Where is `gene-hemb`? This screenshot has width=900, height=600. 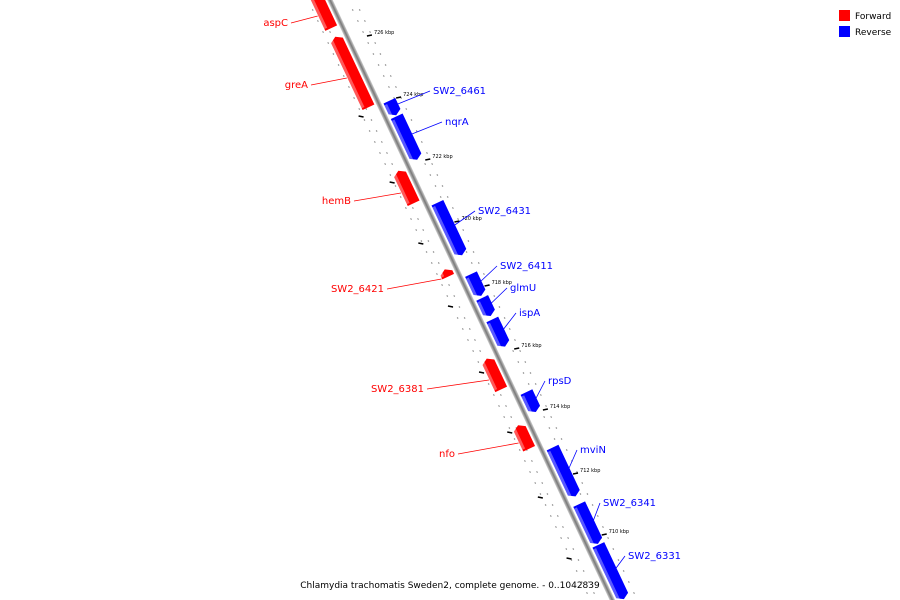 gene-hemb is located at coordinates (406, 187).